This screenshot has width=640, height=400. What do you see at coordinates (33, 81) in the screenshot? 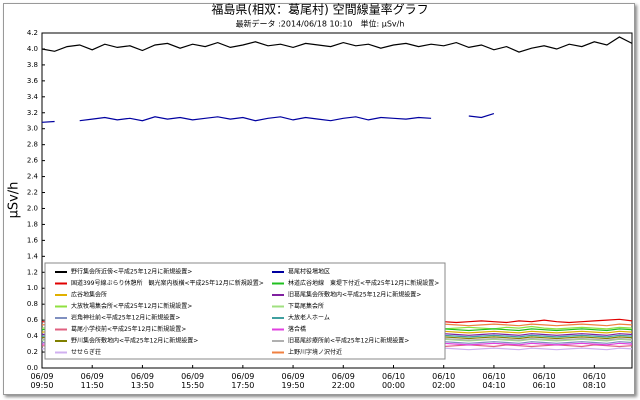
I see `y-tick-label: 3.6` at bounding box center [33, 81].